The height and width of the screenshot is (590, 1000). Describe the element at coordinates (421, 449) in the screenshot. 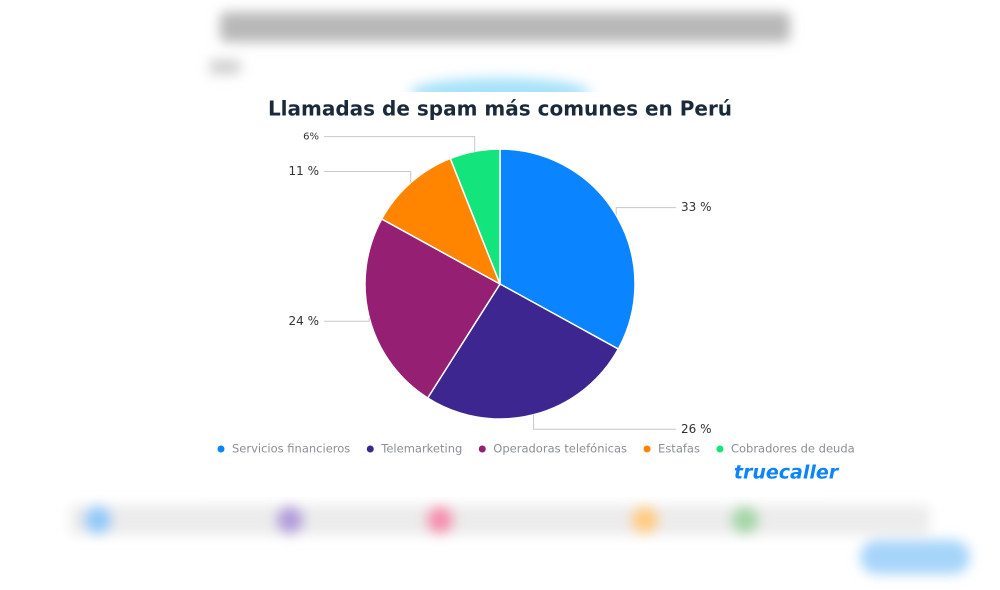

I see `legend-label: Telemarketing` at that location.